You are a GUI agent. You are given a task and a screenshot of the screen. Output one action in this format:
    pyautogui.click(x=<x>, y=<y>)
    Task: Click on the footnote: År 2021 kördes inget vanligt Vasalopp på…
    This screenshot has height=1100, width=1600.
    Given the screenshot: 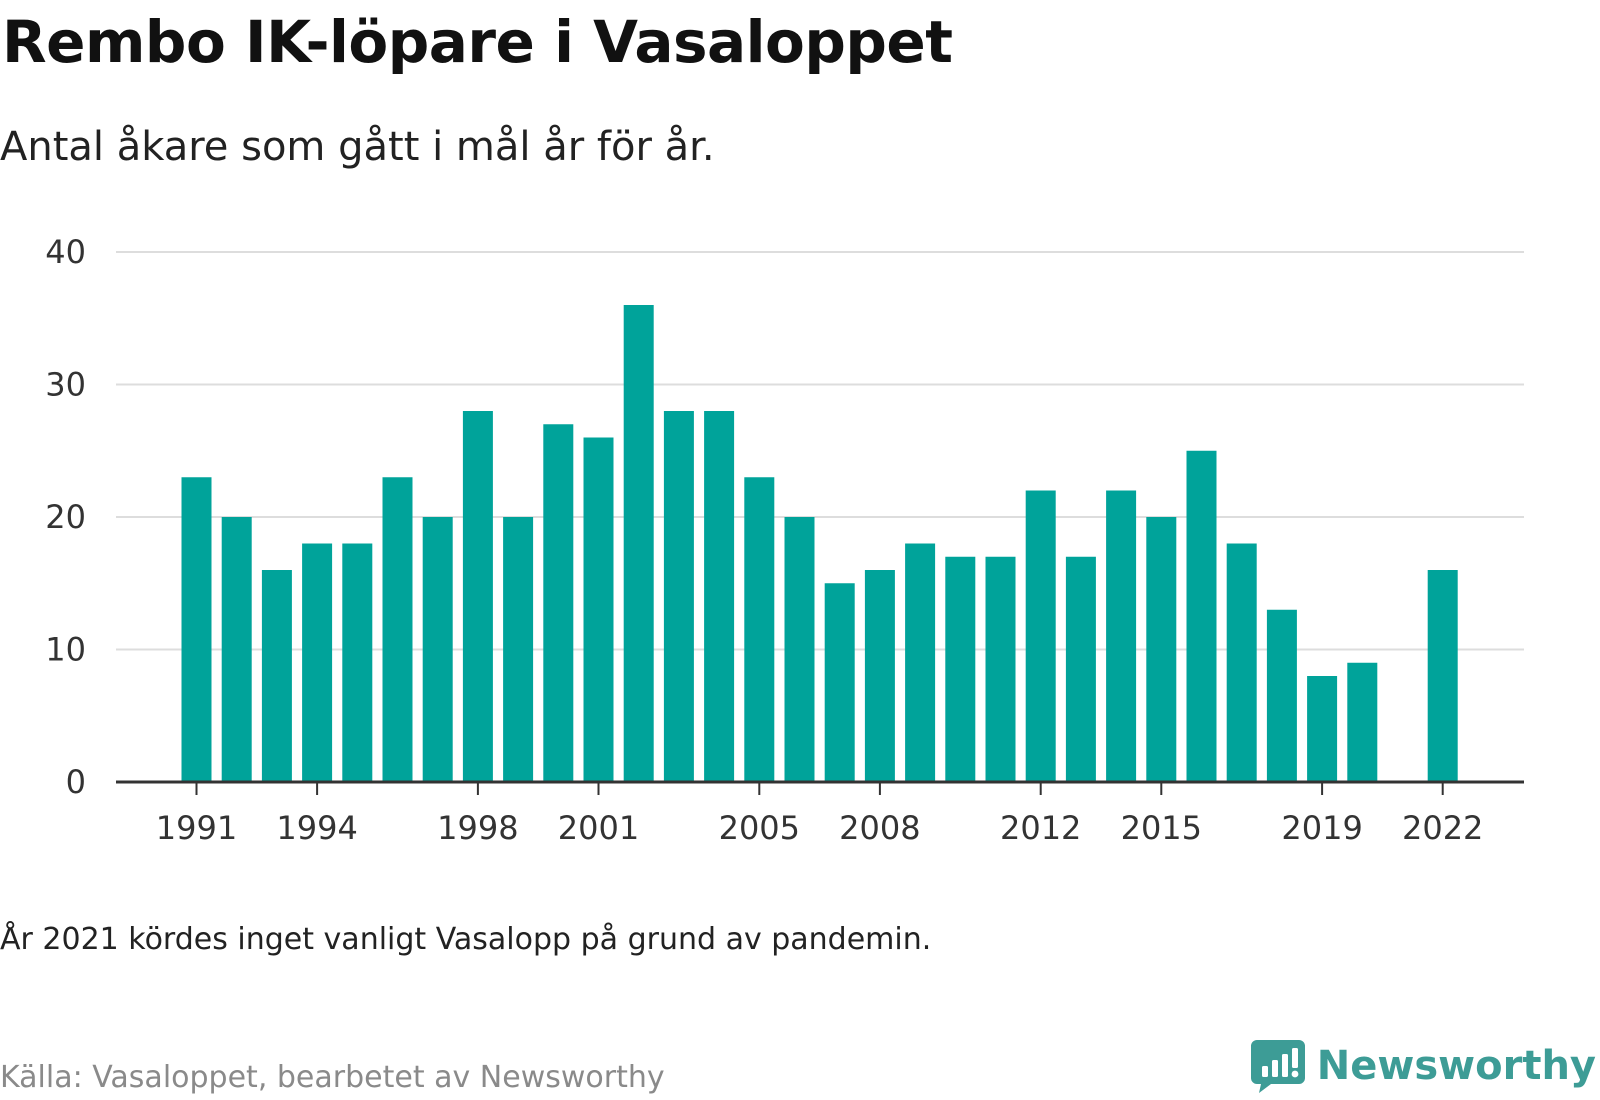 What is the action you would take?
    pyautogui.click(x=466, y=939)
    